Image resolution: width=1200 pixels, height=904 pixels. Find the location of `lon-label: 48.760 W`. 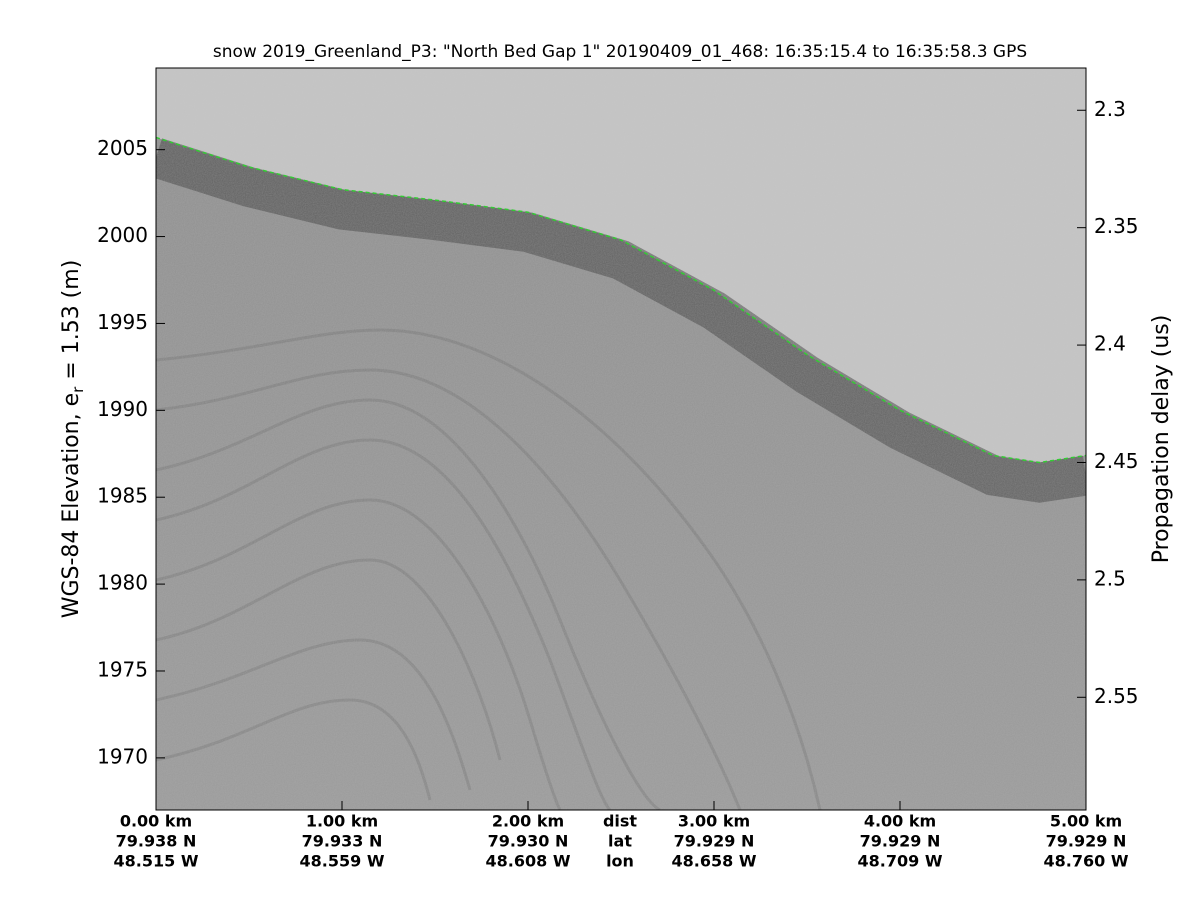

lon-label: 48.760 W is located at coordinates (1086, 861).